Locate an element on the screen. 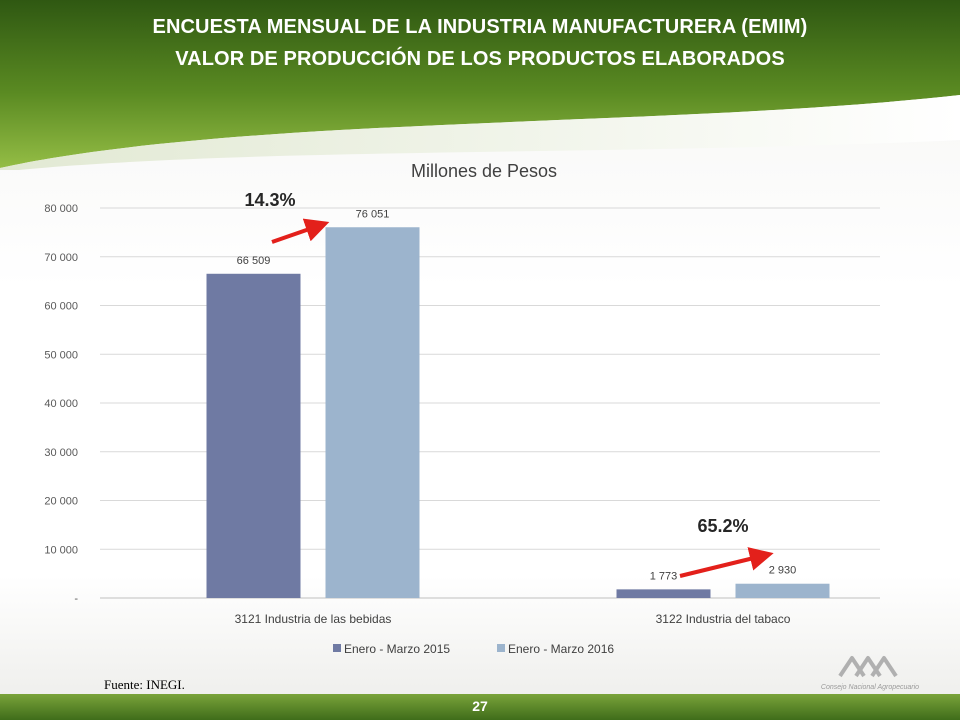  y-tick-label: 40 000 is located at coordinates (61, 404).